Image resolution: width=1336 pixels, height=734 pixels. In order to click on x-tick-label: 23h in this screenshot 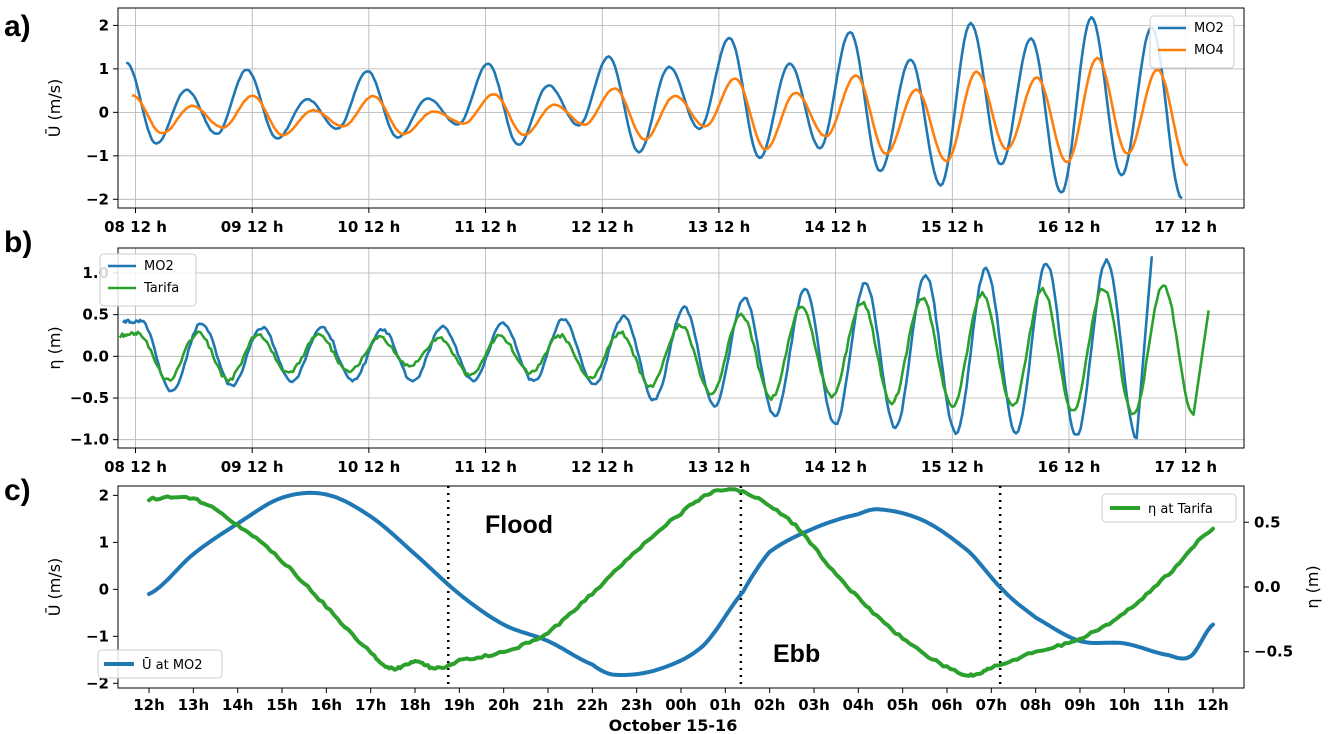, I will do `click(637, 705)`.